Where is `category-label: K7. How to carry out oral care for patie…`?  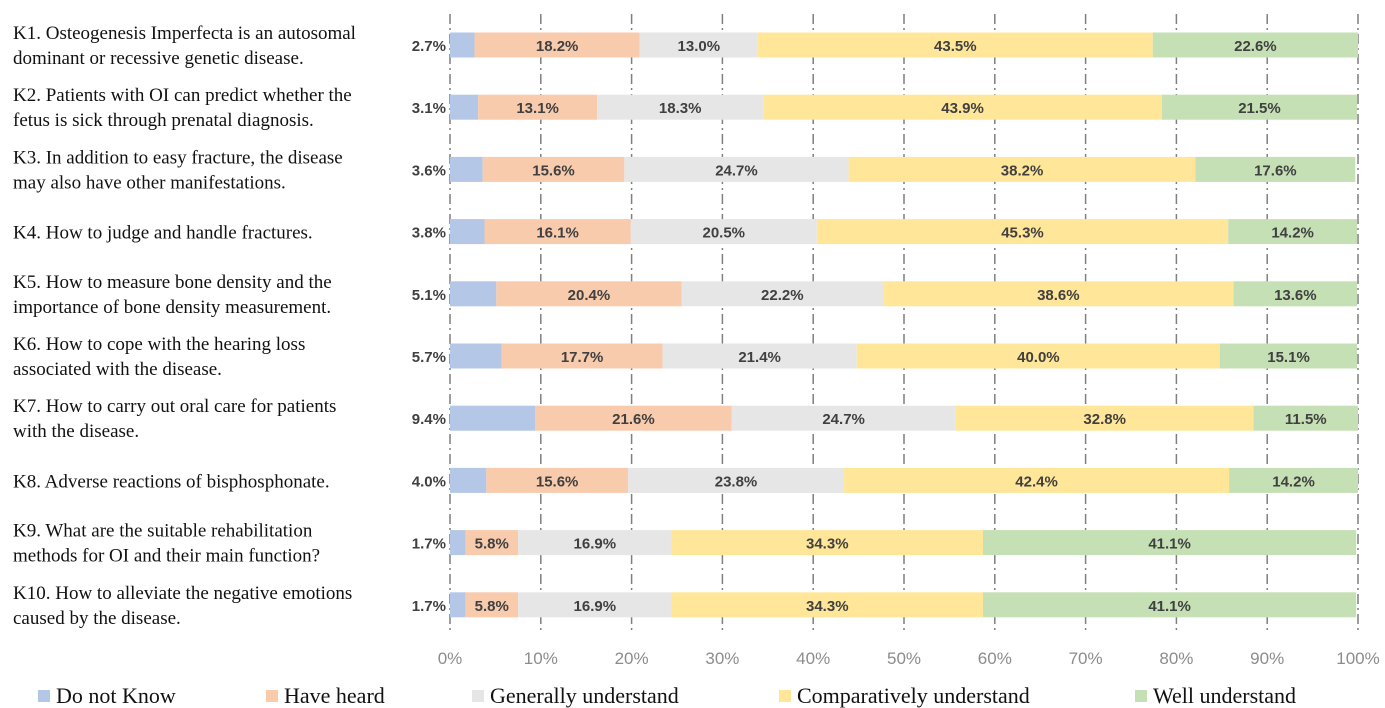
category-label: K7. How to carry out oral care for patie… is located at coordinates (174, 419).